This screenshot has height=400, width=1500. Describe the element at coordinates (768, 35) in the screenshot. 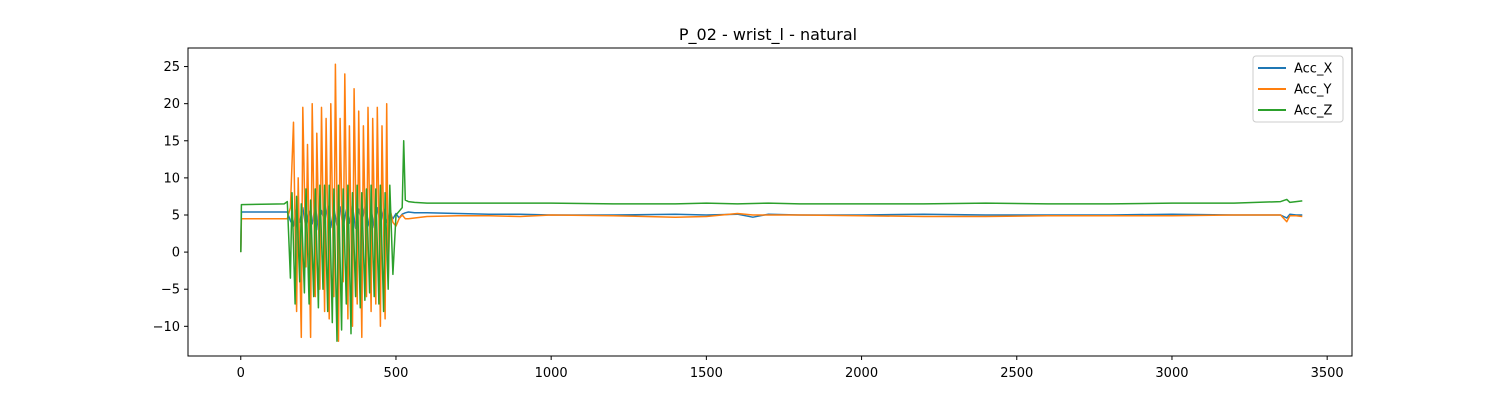

I see `chart-title: P_02 - wrist_l - natural` at that location.